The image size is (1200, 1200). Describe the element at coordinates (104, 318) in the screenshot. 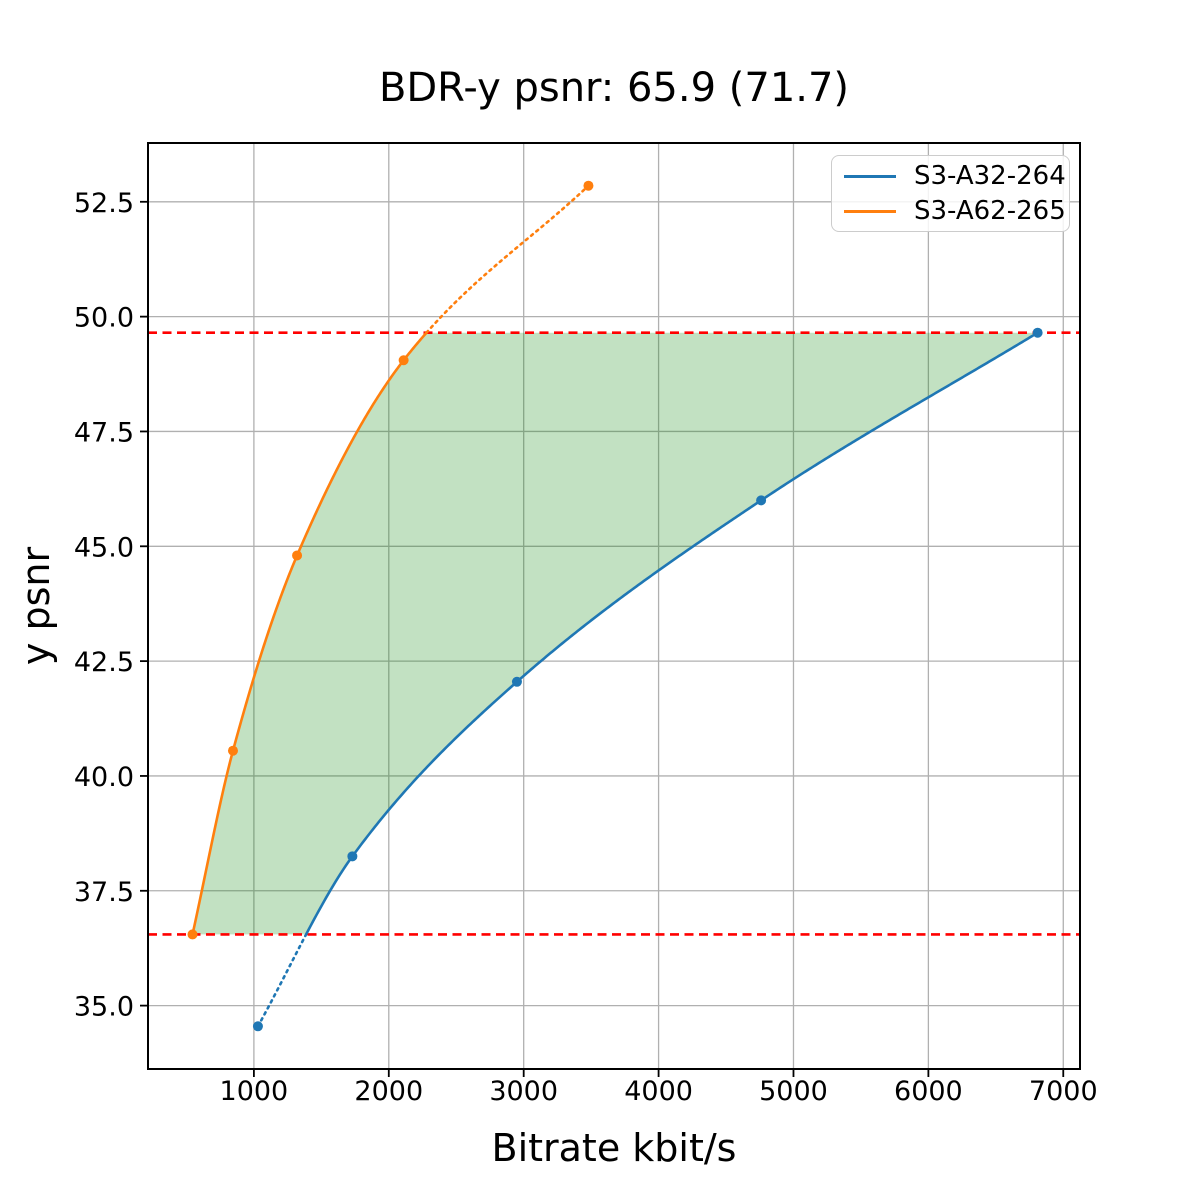

I see `y-tick-label: 50.0` at that location.